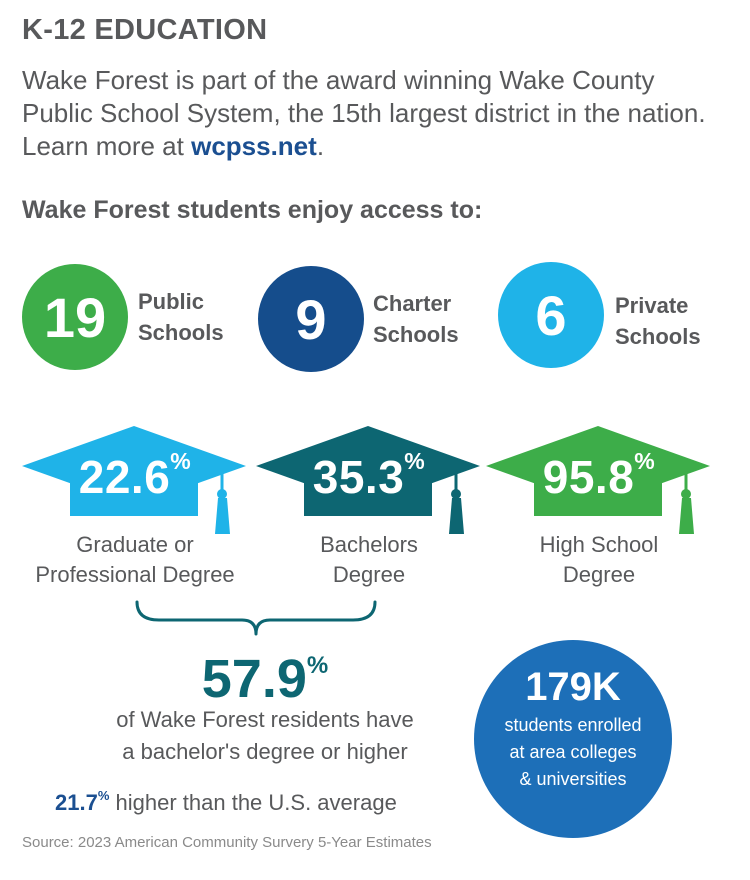  I want to click on bachelors-or-higher-value: 57.9%, so click(265, 679).